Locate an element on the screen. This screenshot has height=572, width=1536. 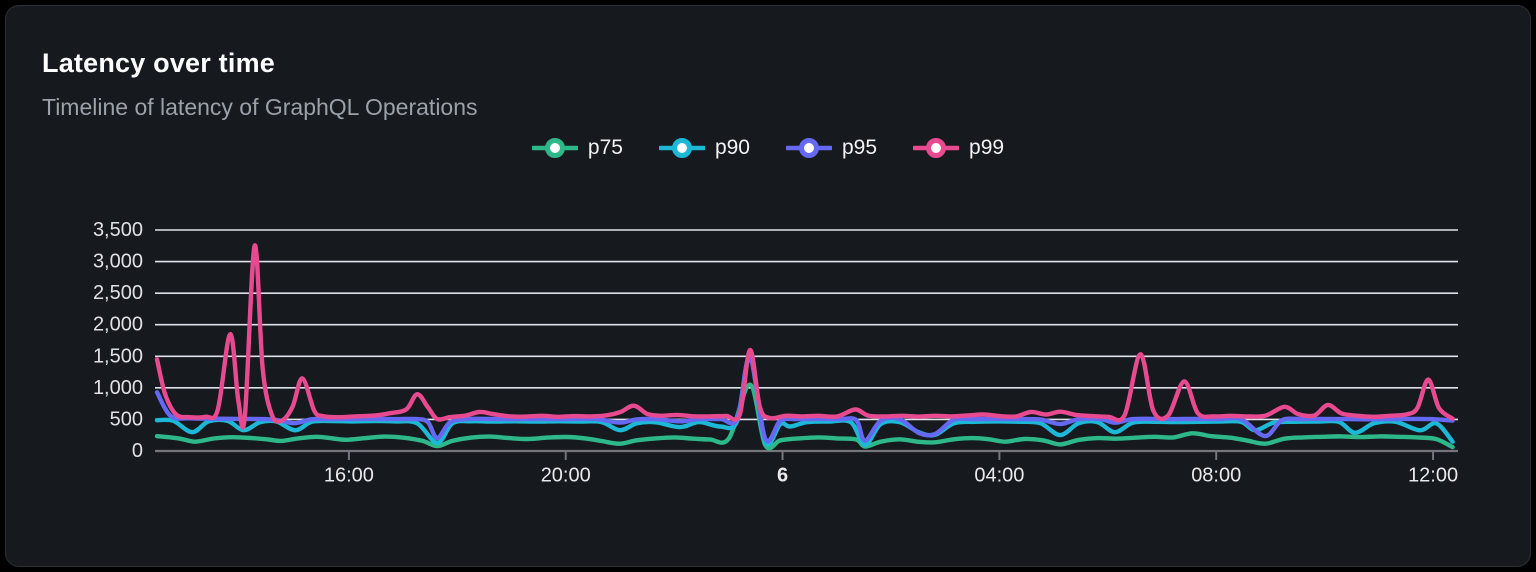
legend-label: p99 is located at coordinates (987, 147).